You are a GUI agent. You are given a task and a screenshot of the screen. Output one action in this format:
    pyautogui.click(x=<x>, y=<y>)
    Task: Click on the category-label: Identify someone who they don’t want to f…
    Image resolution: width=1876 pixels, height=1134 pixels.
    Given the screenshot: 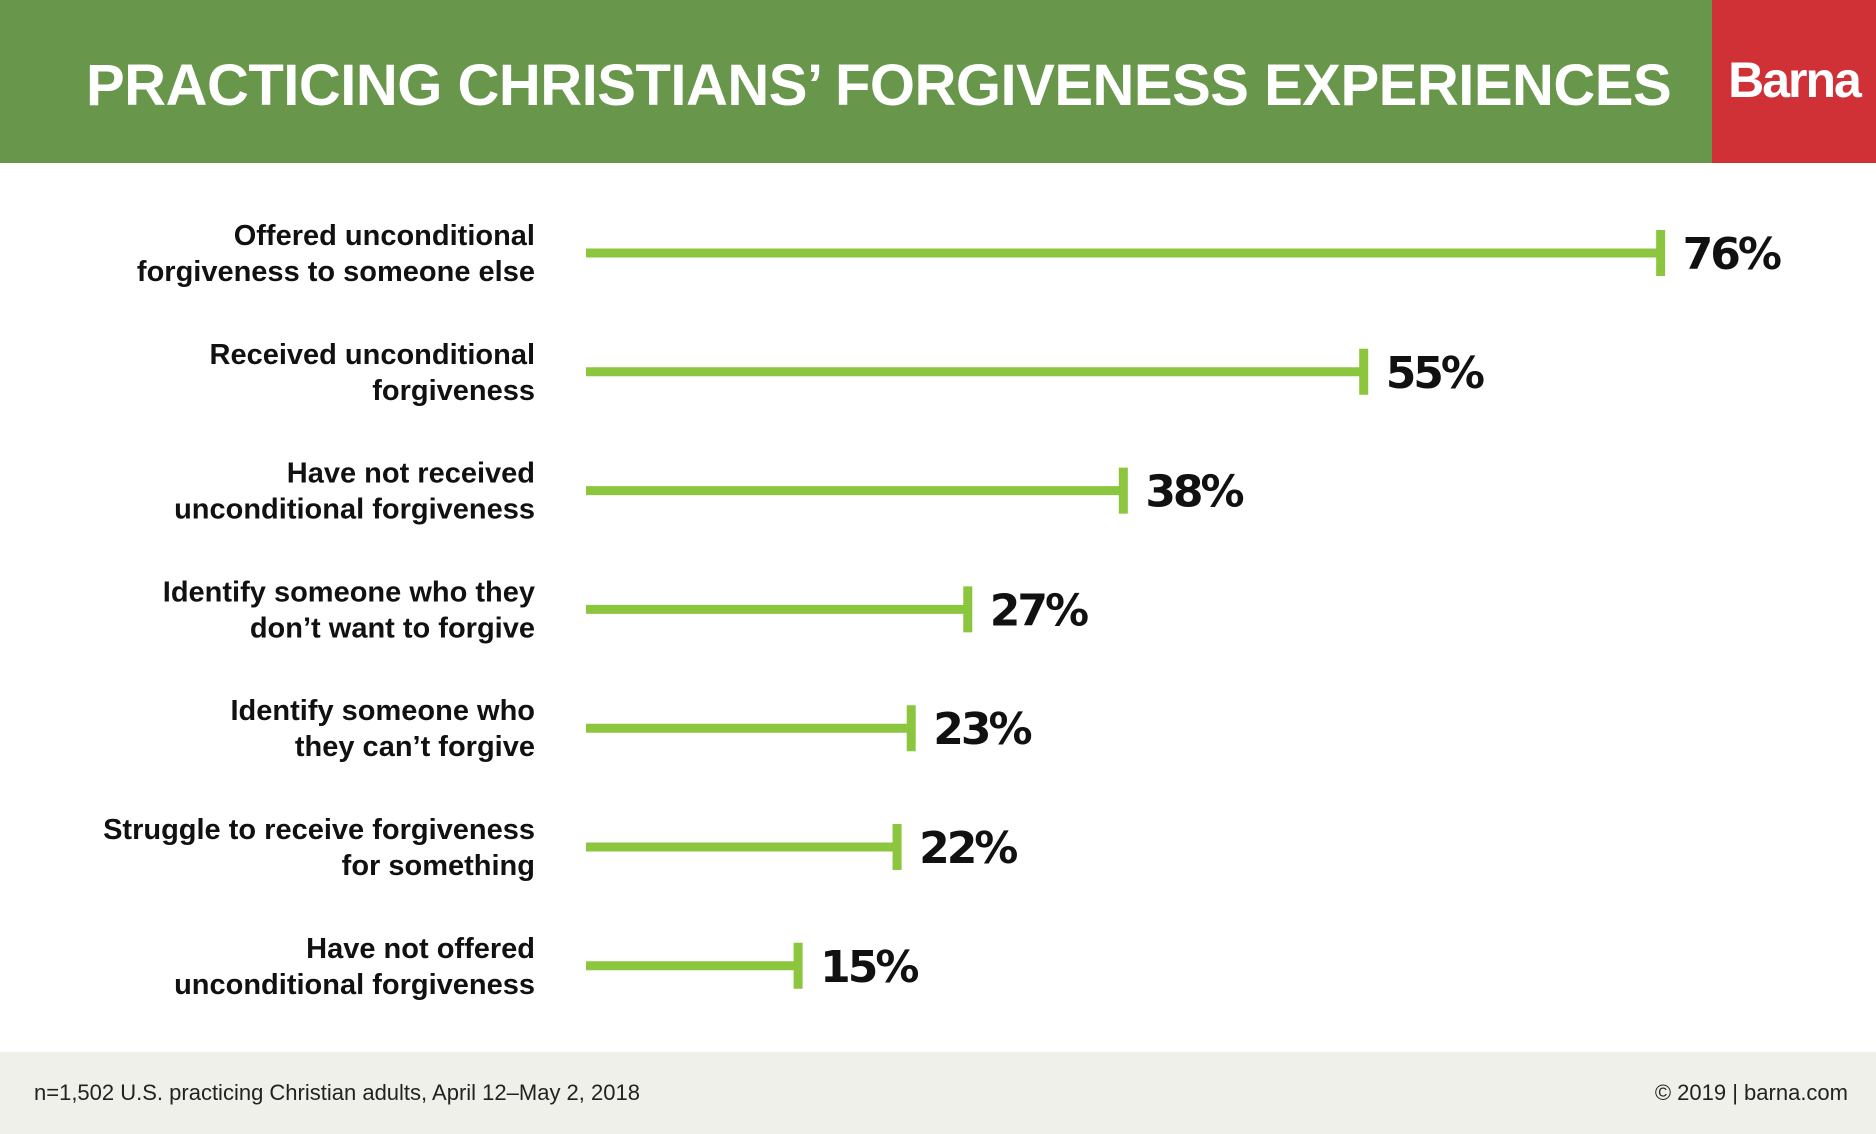 What is the action you would take?
    pyautogui.click(x=349, y=610)
    